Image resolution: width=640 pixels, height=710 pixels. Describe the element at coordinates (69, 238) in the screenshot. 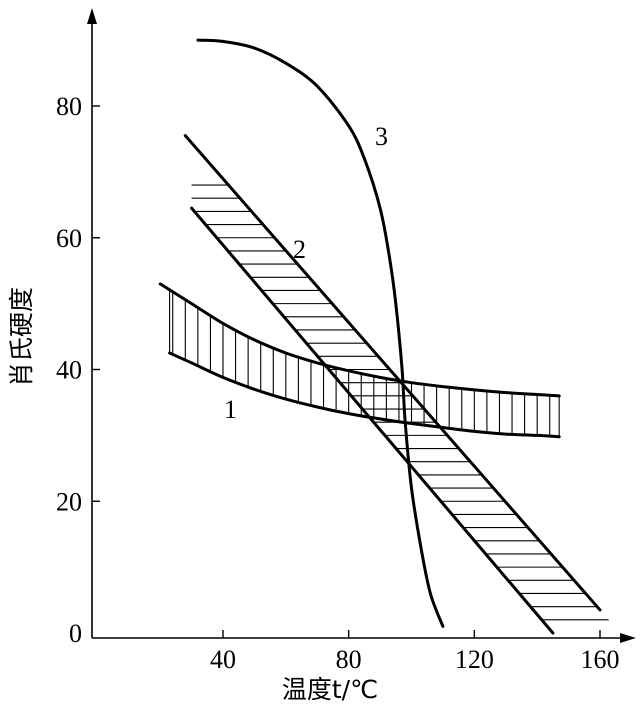

I see `y-tick-label-60: 60` at that location.